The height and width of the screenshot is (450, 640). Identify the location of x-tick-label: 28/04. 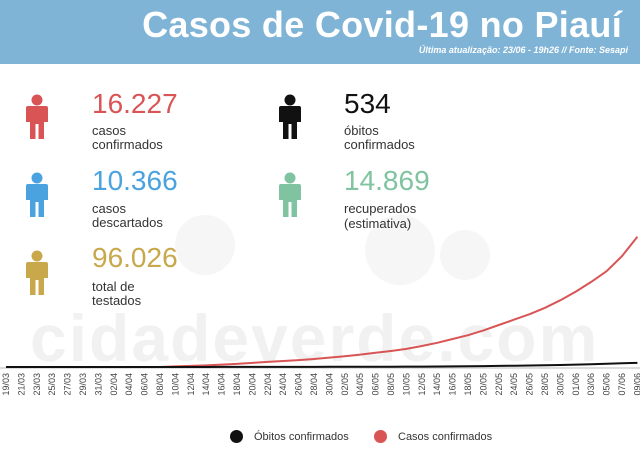
(314, 384).